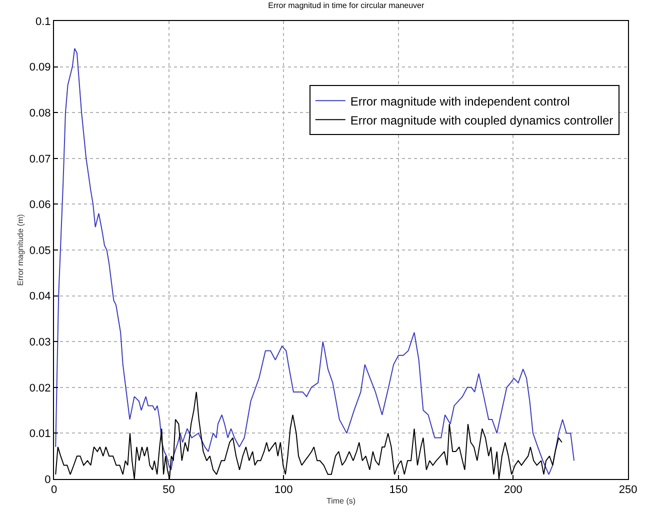  What do you see at coordinates (43, 22) in the screenshot?
I see `y-tick-label: 0.1` at bounding box center [43, 22].